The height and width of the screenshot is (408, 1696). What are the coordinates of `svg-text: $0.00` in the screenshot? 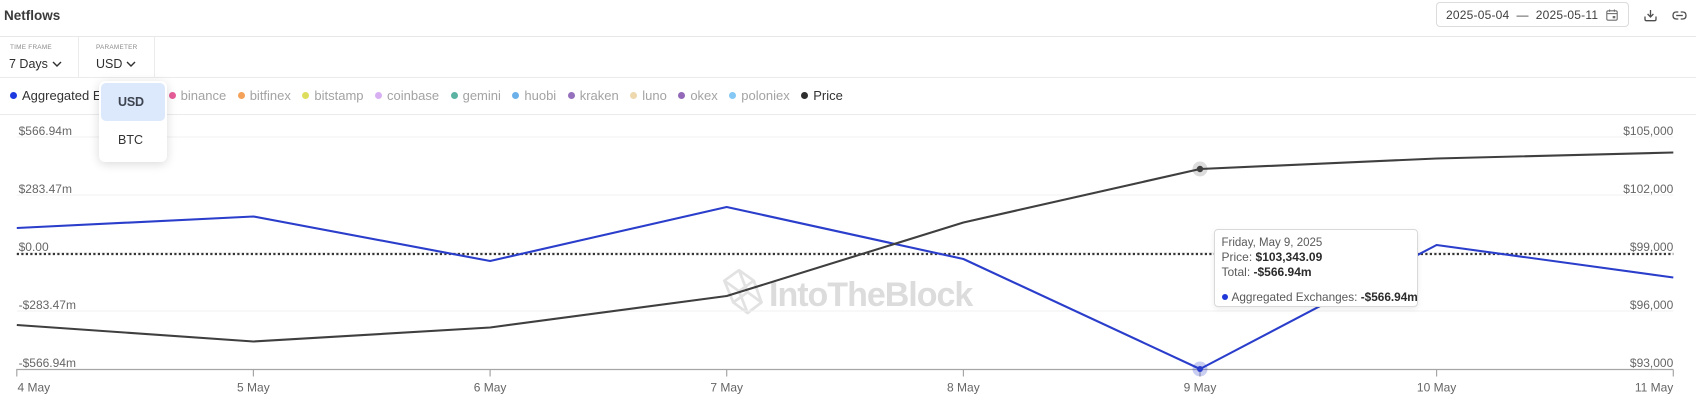 It's located at (34, 247).